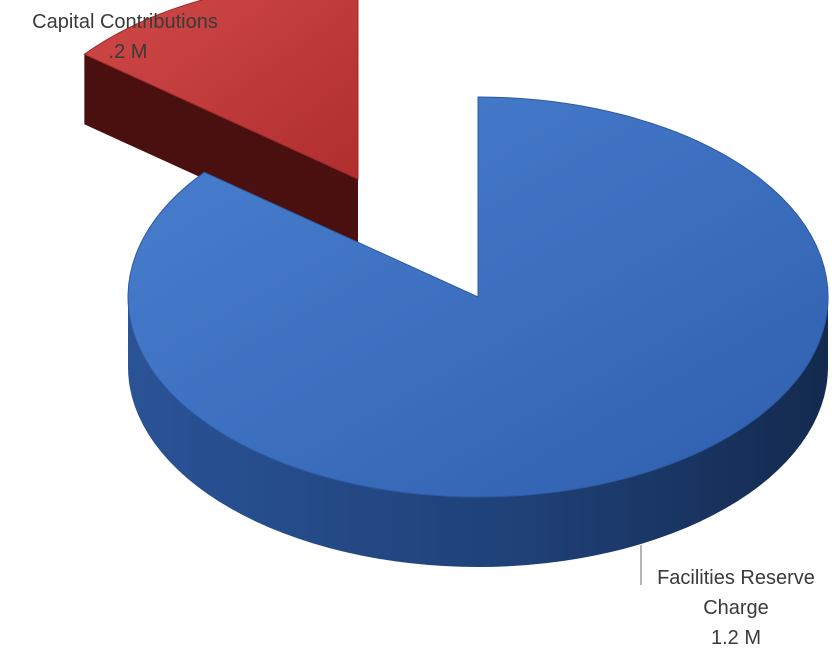 The image size is (832, 653). What do you see at coordinates (736, 608) in the screenshot?
I see `slice-label-facilities-reserve-charge-line2: Charge` at bounding box center [736, 608].